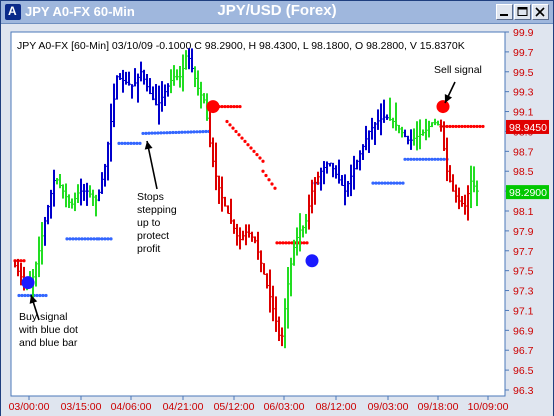 This screenshot has width=554, height=416. What do you see at coordinates (504, 15) in the screenshot?
I see `minimize-icon` at bounding box center [504, 15].